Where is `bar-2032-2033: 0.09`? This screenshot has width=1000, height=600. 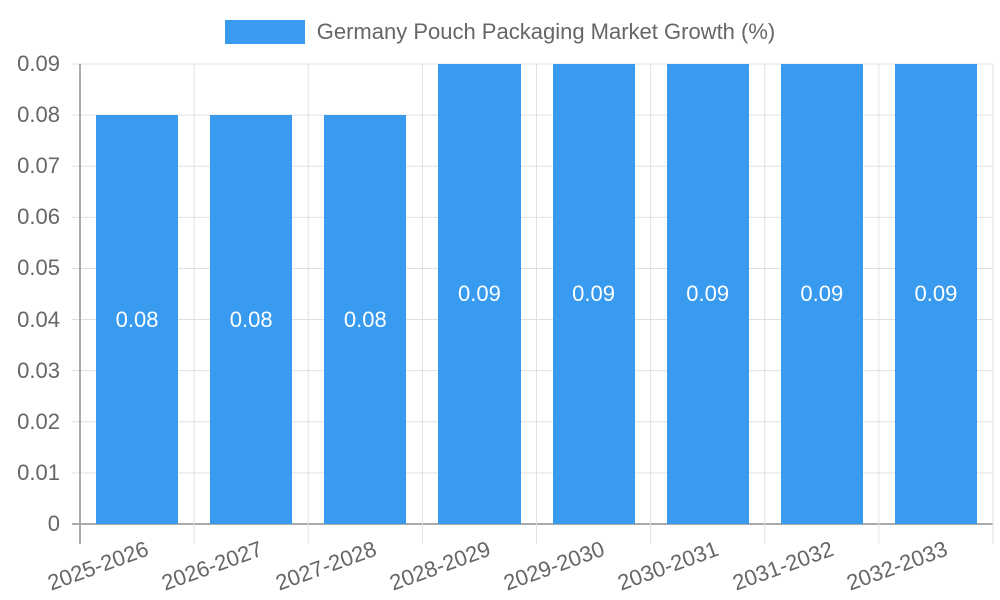 bar-2032-2033: 0.09 is located at coordinates (935, 294).